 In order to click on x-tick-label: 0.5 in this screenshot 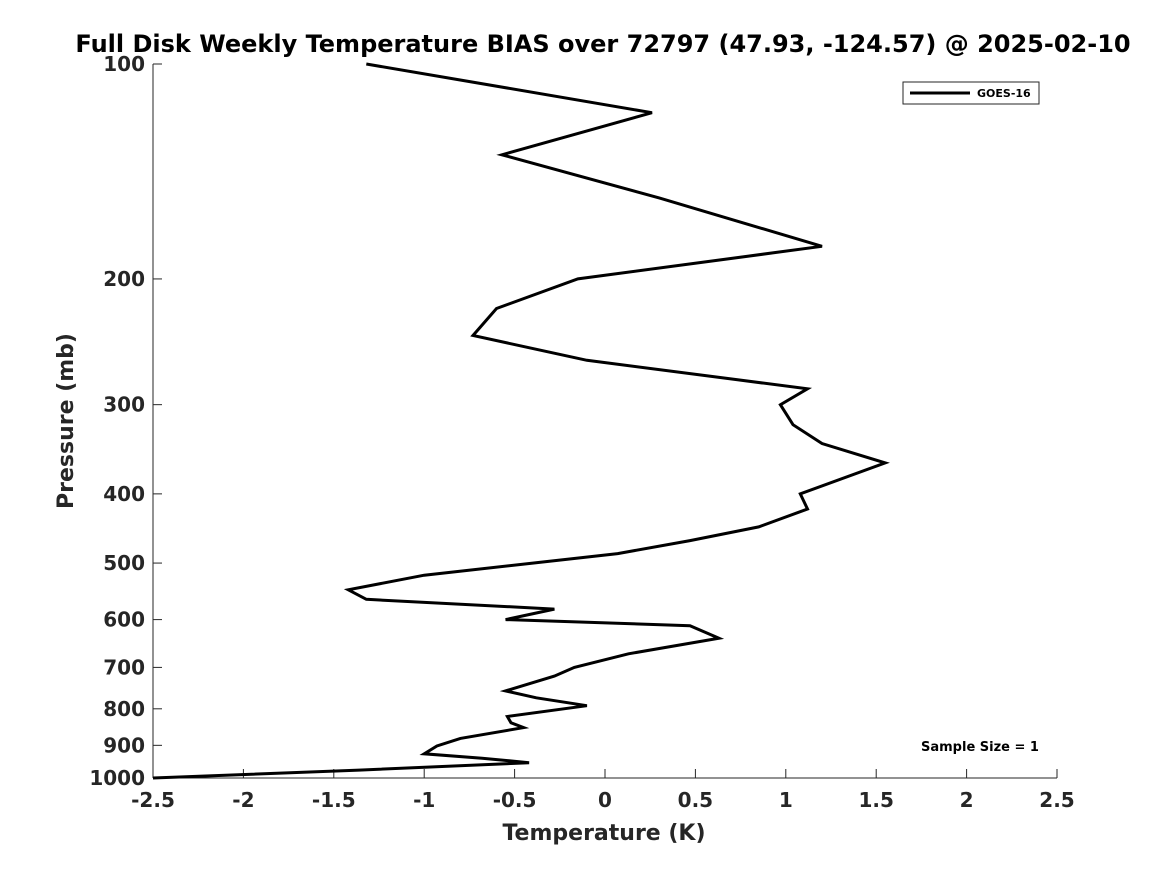, I will do `click(695, 800)`.